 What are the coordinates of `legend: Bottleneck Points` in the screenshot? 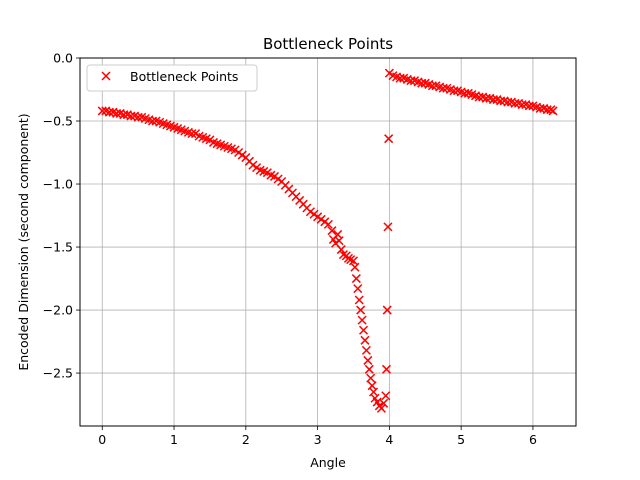 It's located at (172, 78).